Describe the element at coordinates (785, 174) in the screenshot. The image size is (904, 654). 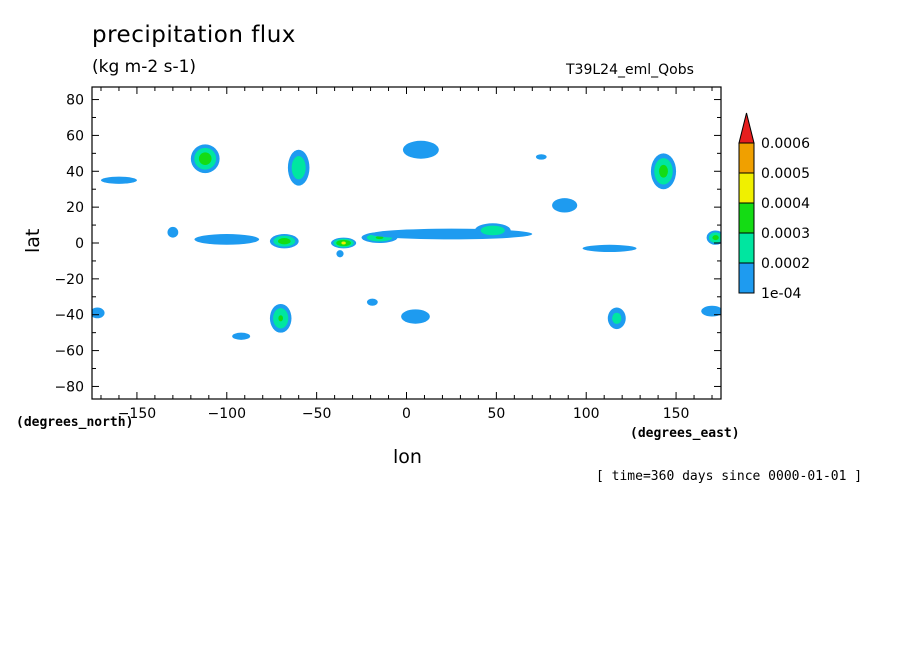
I see `colorbar-label: 0.0005` at that location.